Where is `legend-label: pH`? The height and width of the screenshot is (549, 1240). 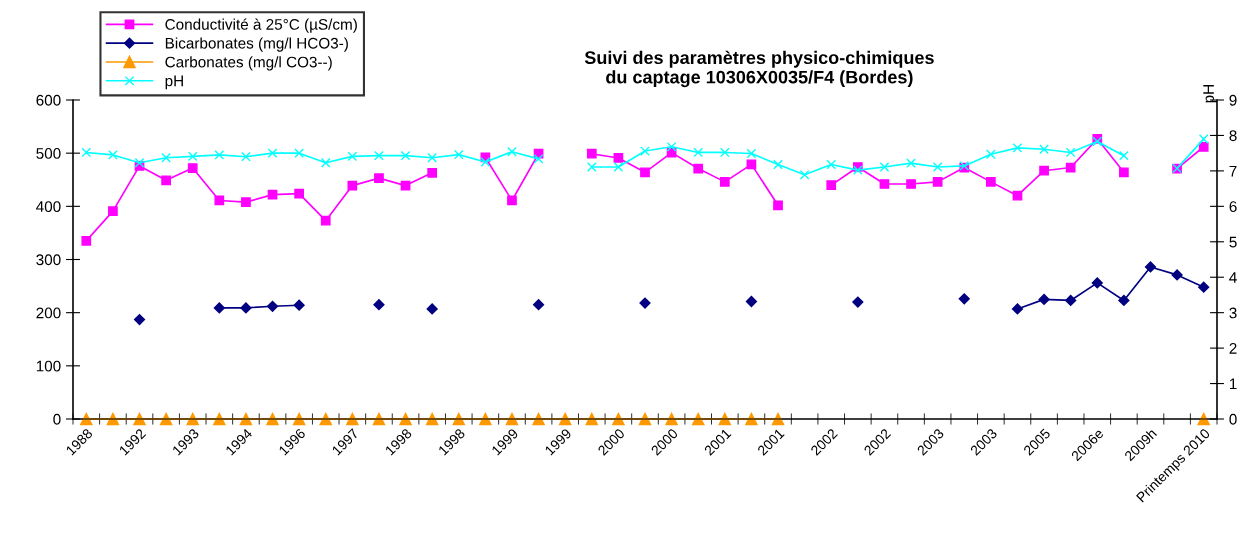
legend-label: pH is located at coordinates (174, 82).